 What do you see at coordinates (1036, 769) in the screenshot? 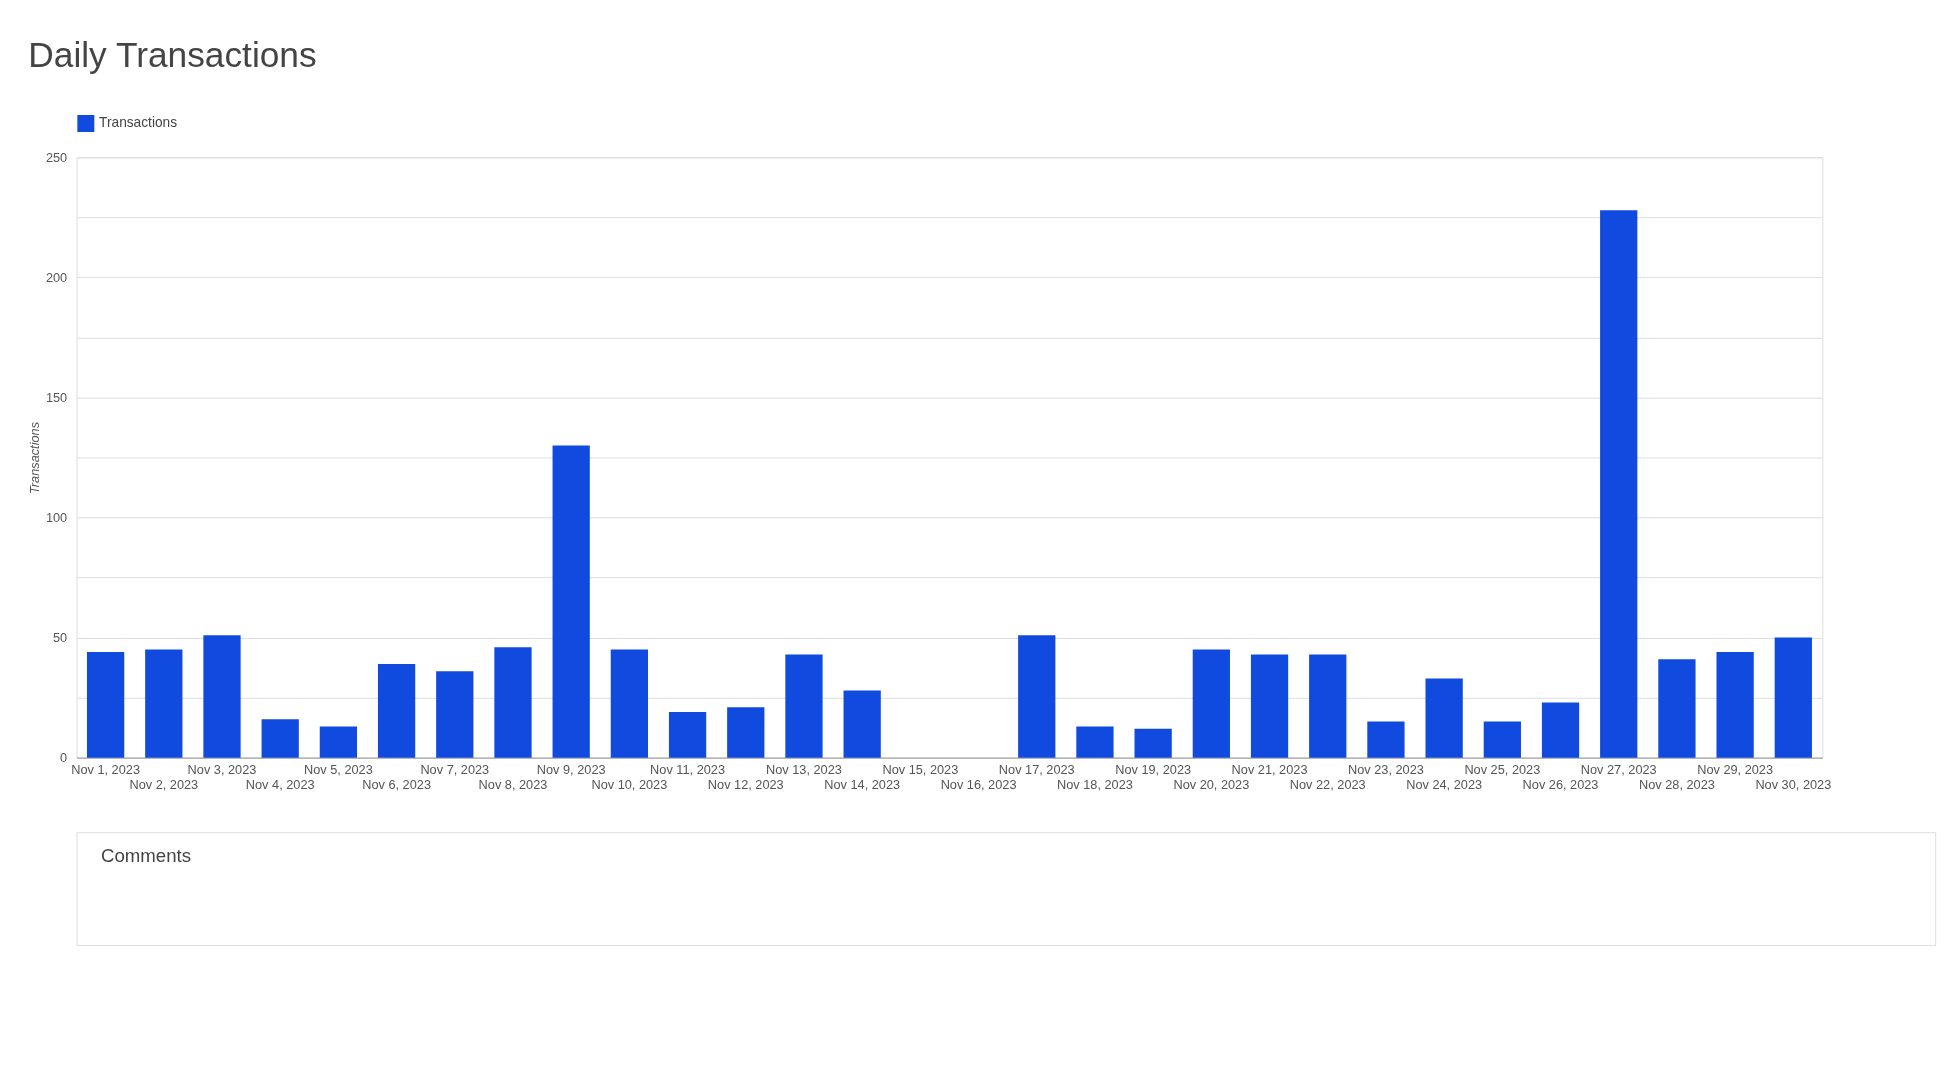
I see `x-tick-label: Nov 17, 2023` at bounding box center [1036, 769].